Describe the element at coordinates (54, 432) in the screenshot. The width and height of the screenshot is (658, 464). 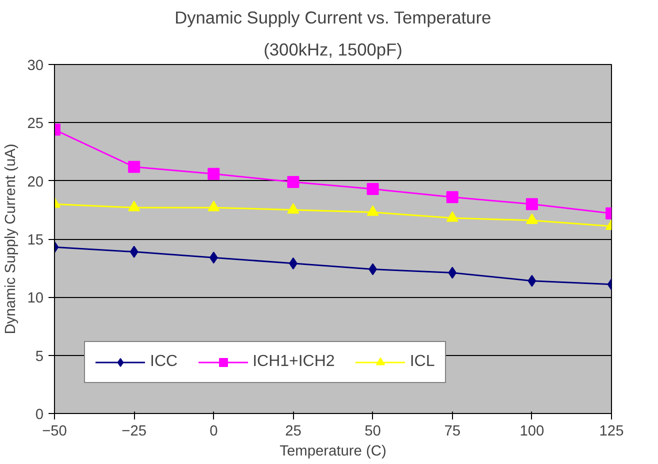
I see `x-tick-label: −50` at that location.